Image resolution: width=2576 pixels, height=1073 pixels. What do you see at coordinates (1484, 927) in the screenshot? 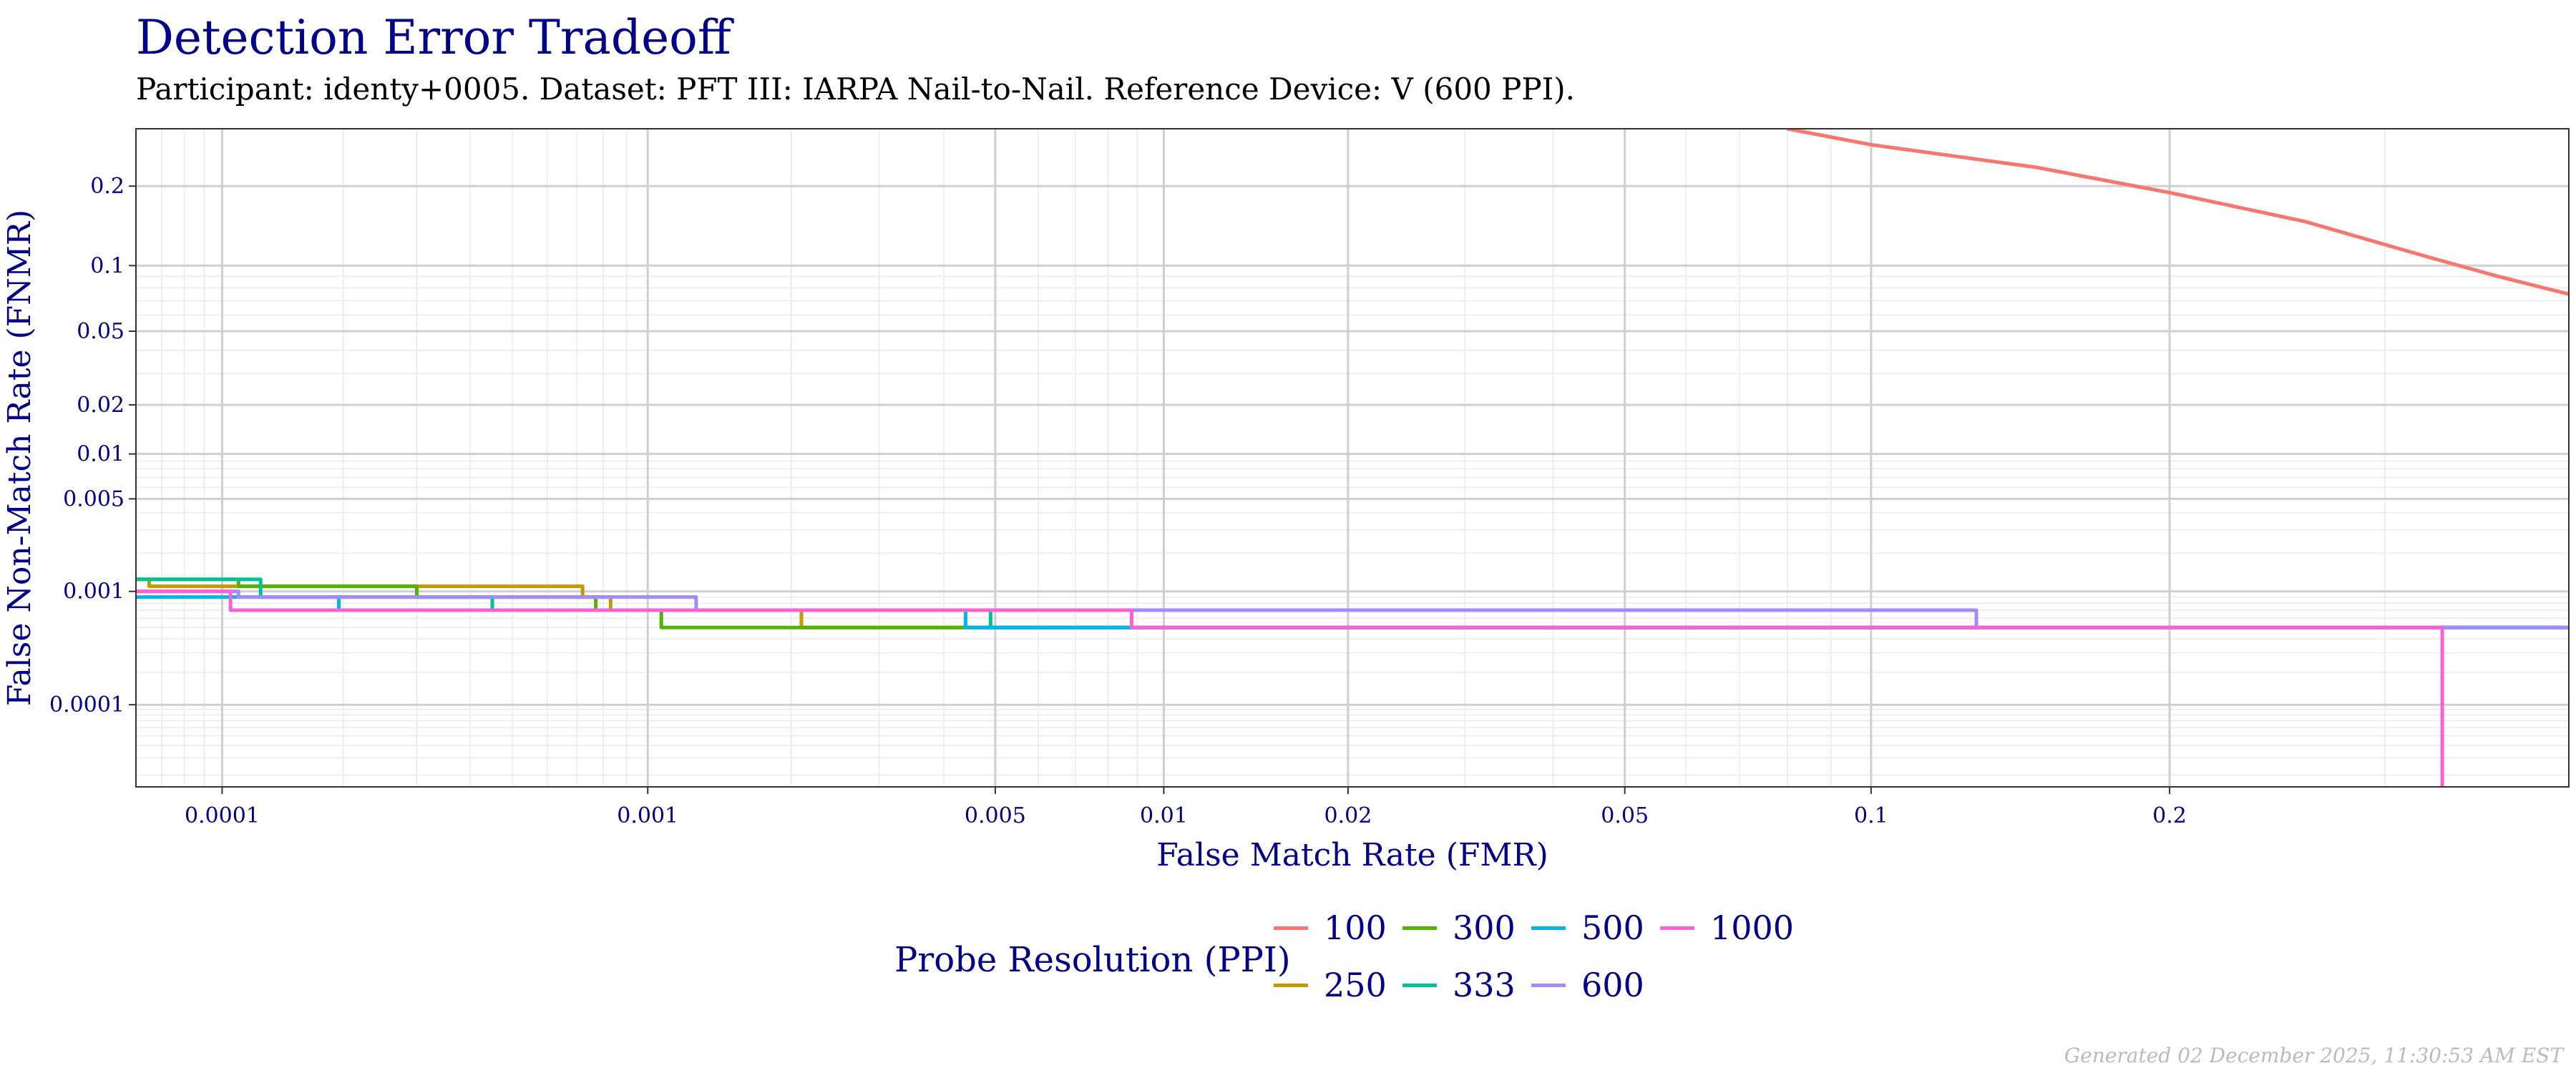
I see `legend-label-300: 300` at bounding box center [1484, 927].